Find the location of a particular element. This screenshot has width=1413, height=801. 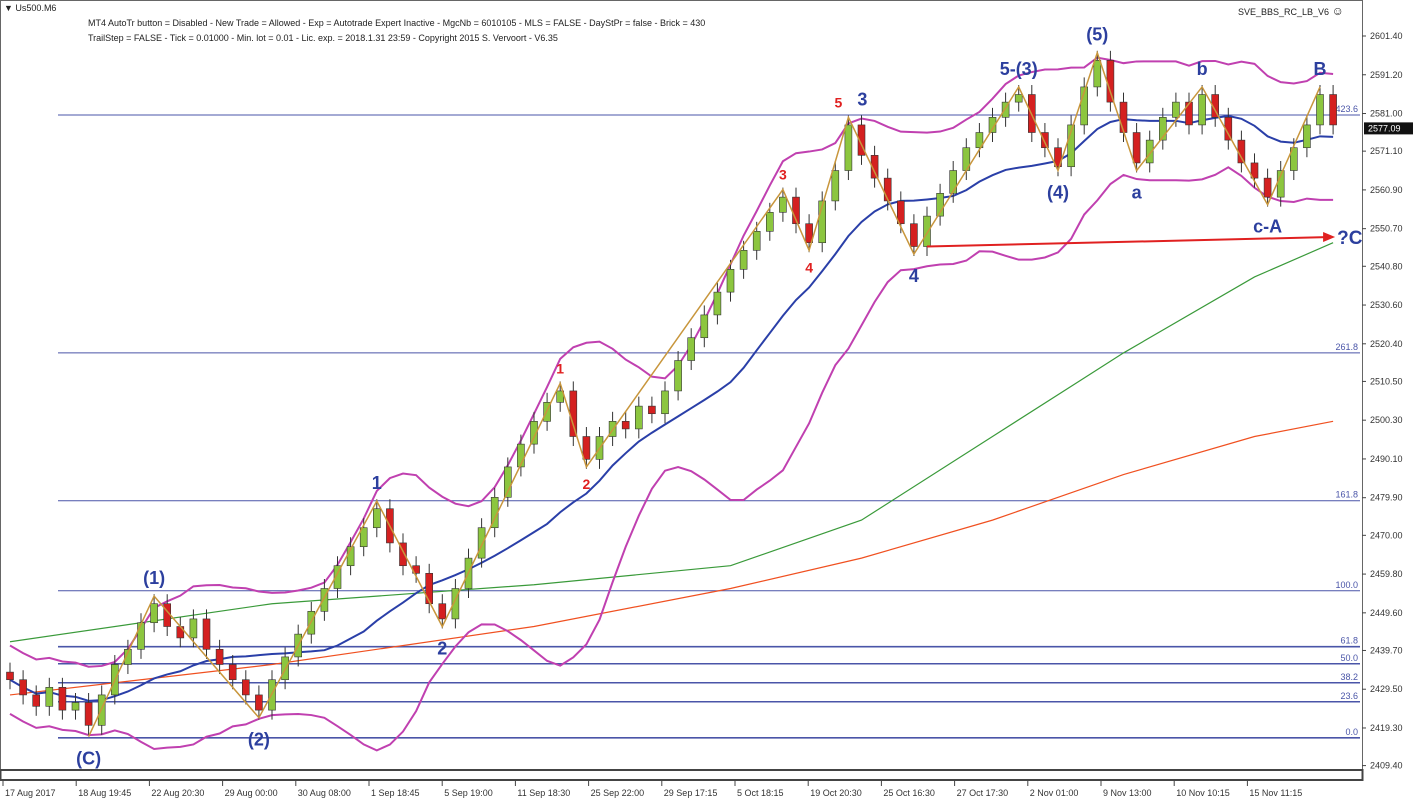

dropdown-triangle-icon: ▼ is located at coordinates (10, 8).